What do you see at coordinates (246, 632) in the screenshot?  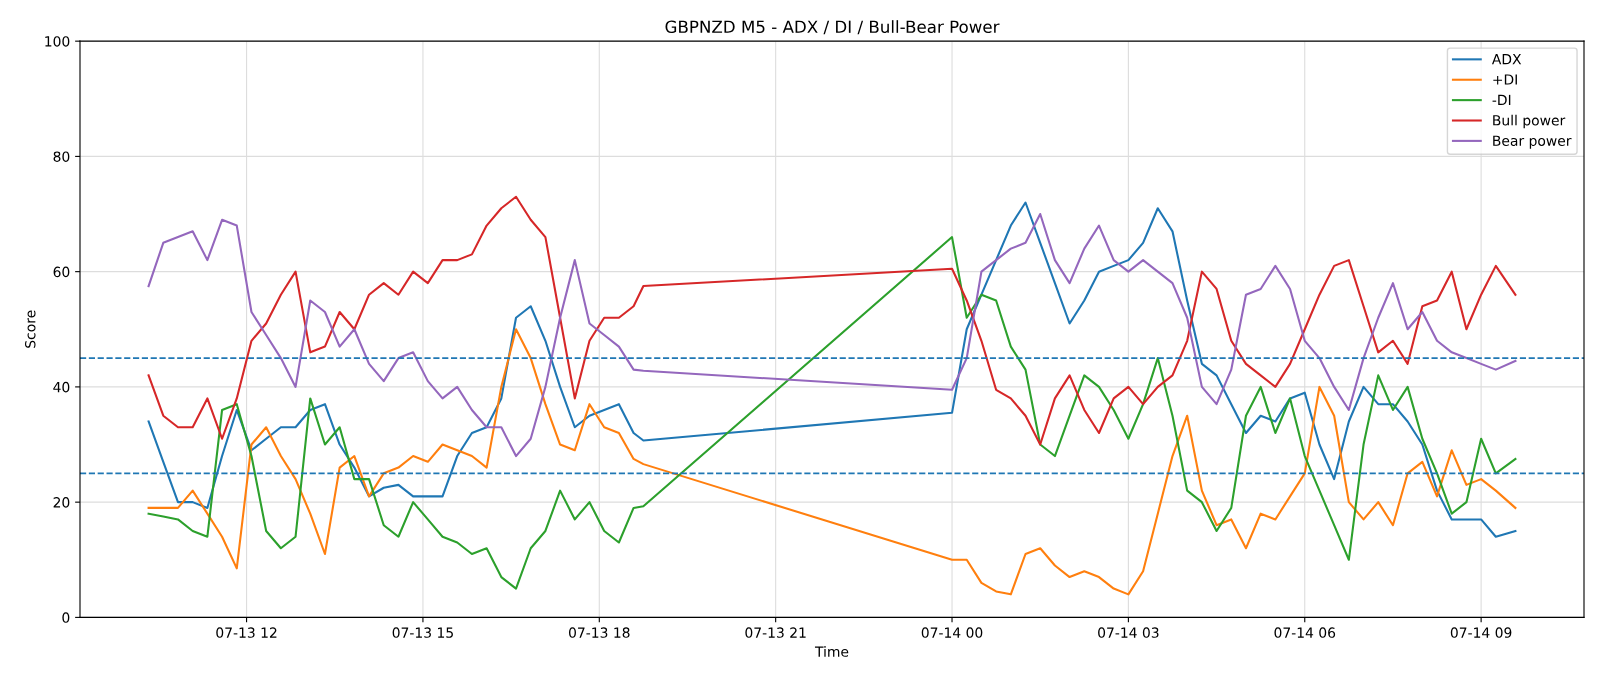 I see `x-tick-label: 07-13 12` at bounding box center [246, 632].